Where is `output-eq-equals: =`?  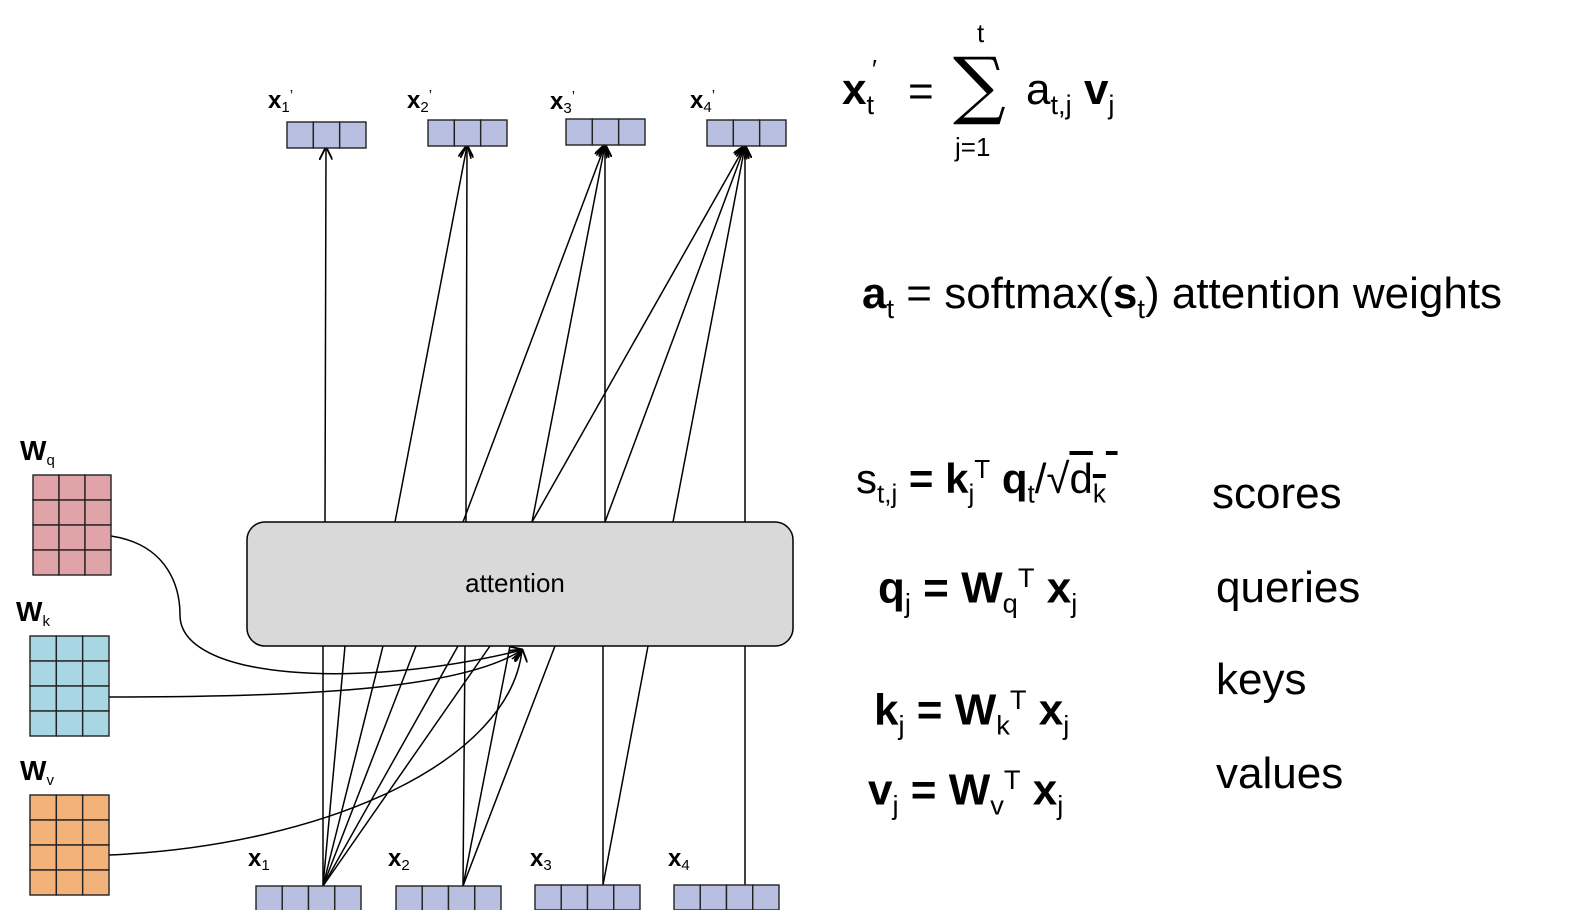 output-eq-equals: = is located at coordinates (921, 91).